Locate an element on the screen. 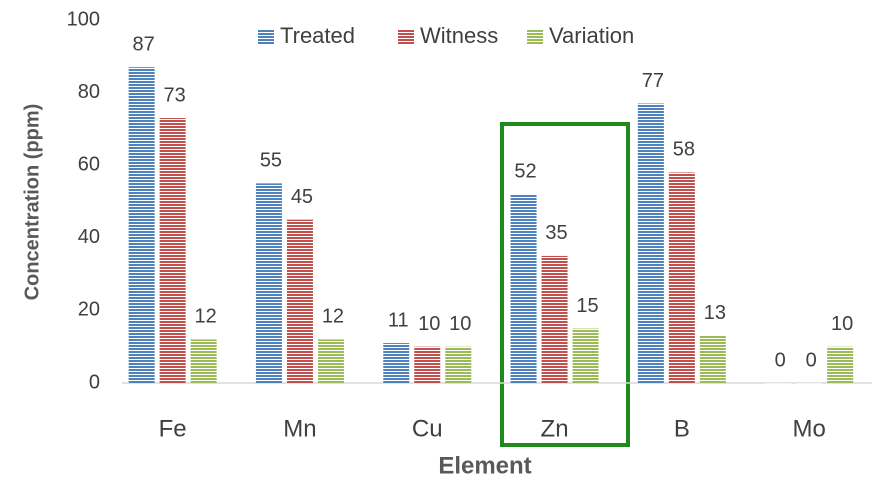 The height and width of the screenshot is (482, 872). x-tick-label: Zn is located at coordinates (555, 428).